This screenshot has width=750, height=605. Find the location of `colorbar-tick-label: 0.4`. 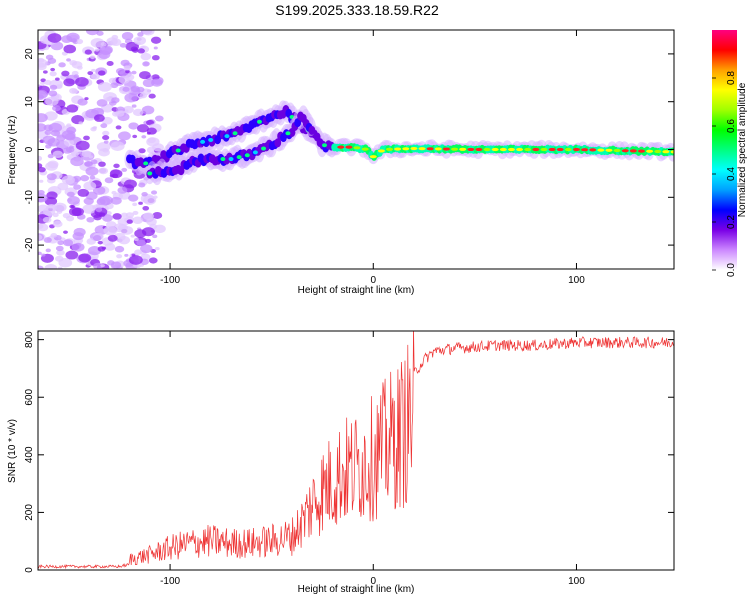

colorbar-tick-label: 0.4 is located at coordinates (731, 174).